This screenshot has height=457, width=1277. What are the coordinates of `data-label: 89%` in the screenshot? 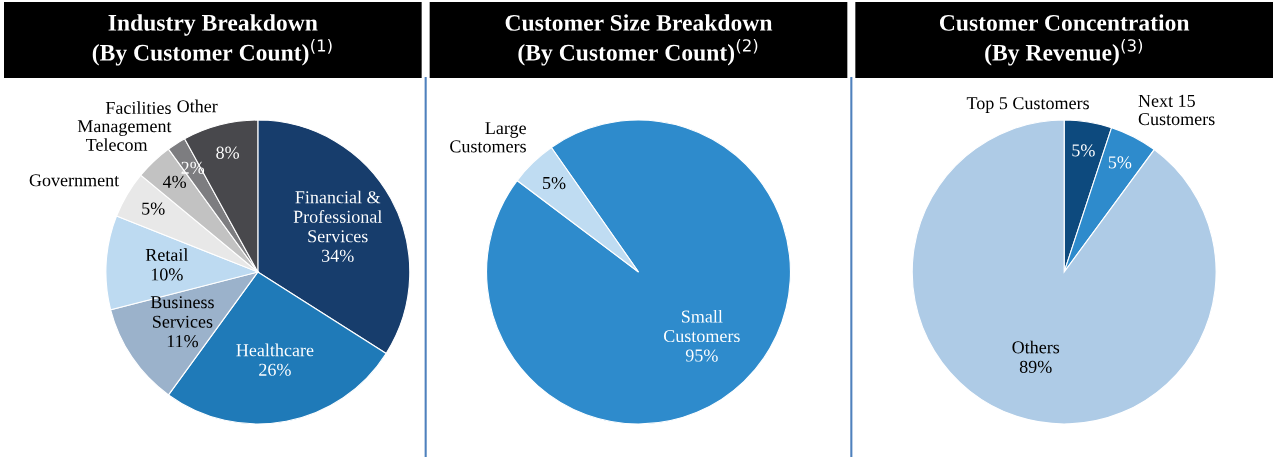 It's located at (1035, 366).